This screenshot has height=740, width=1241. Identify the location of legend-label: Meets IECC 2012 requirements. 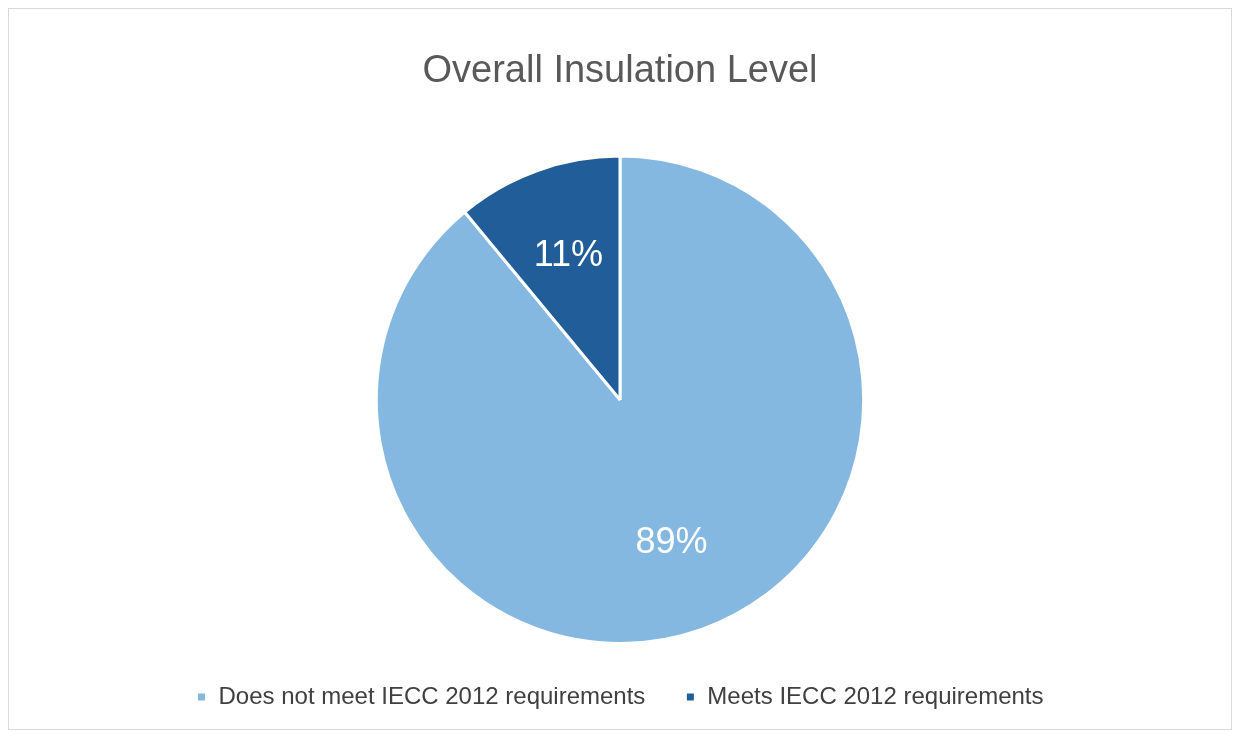
(875, 695).